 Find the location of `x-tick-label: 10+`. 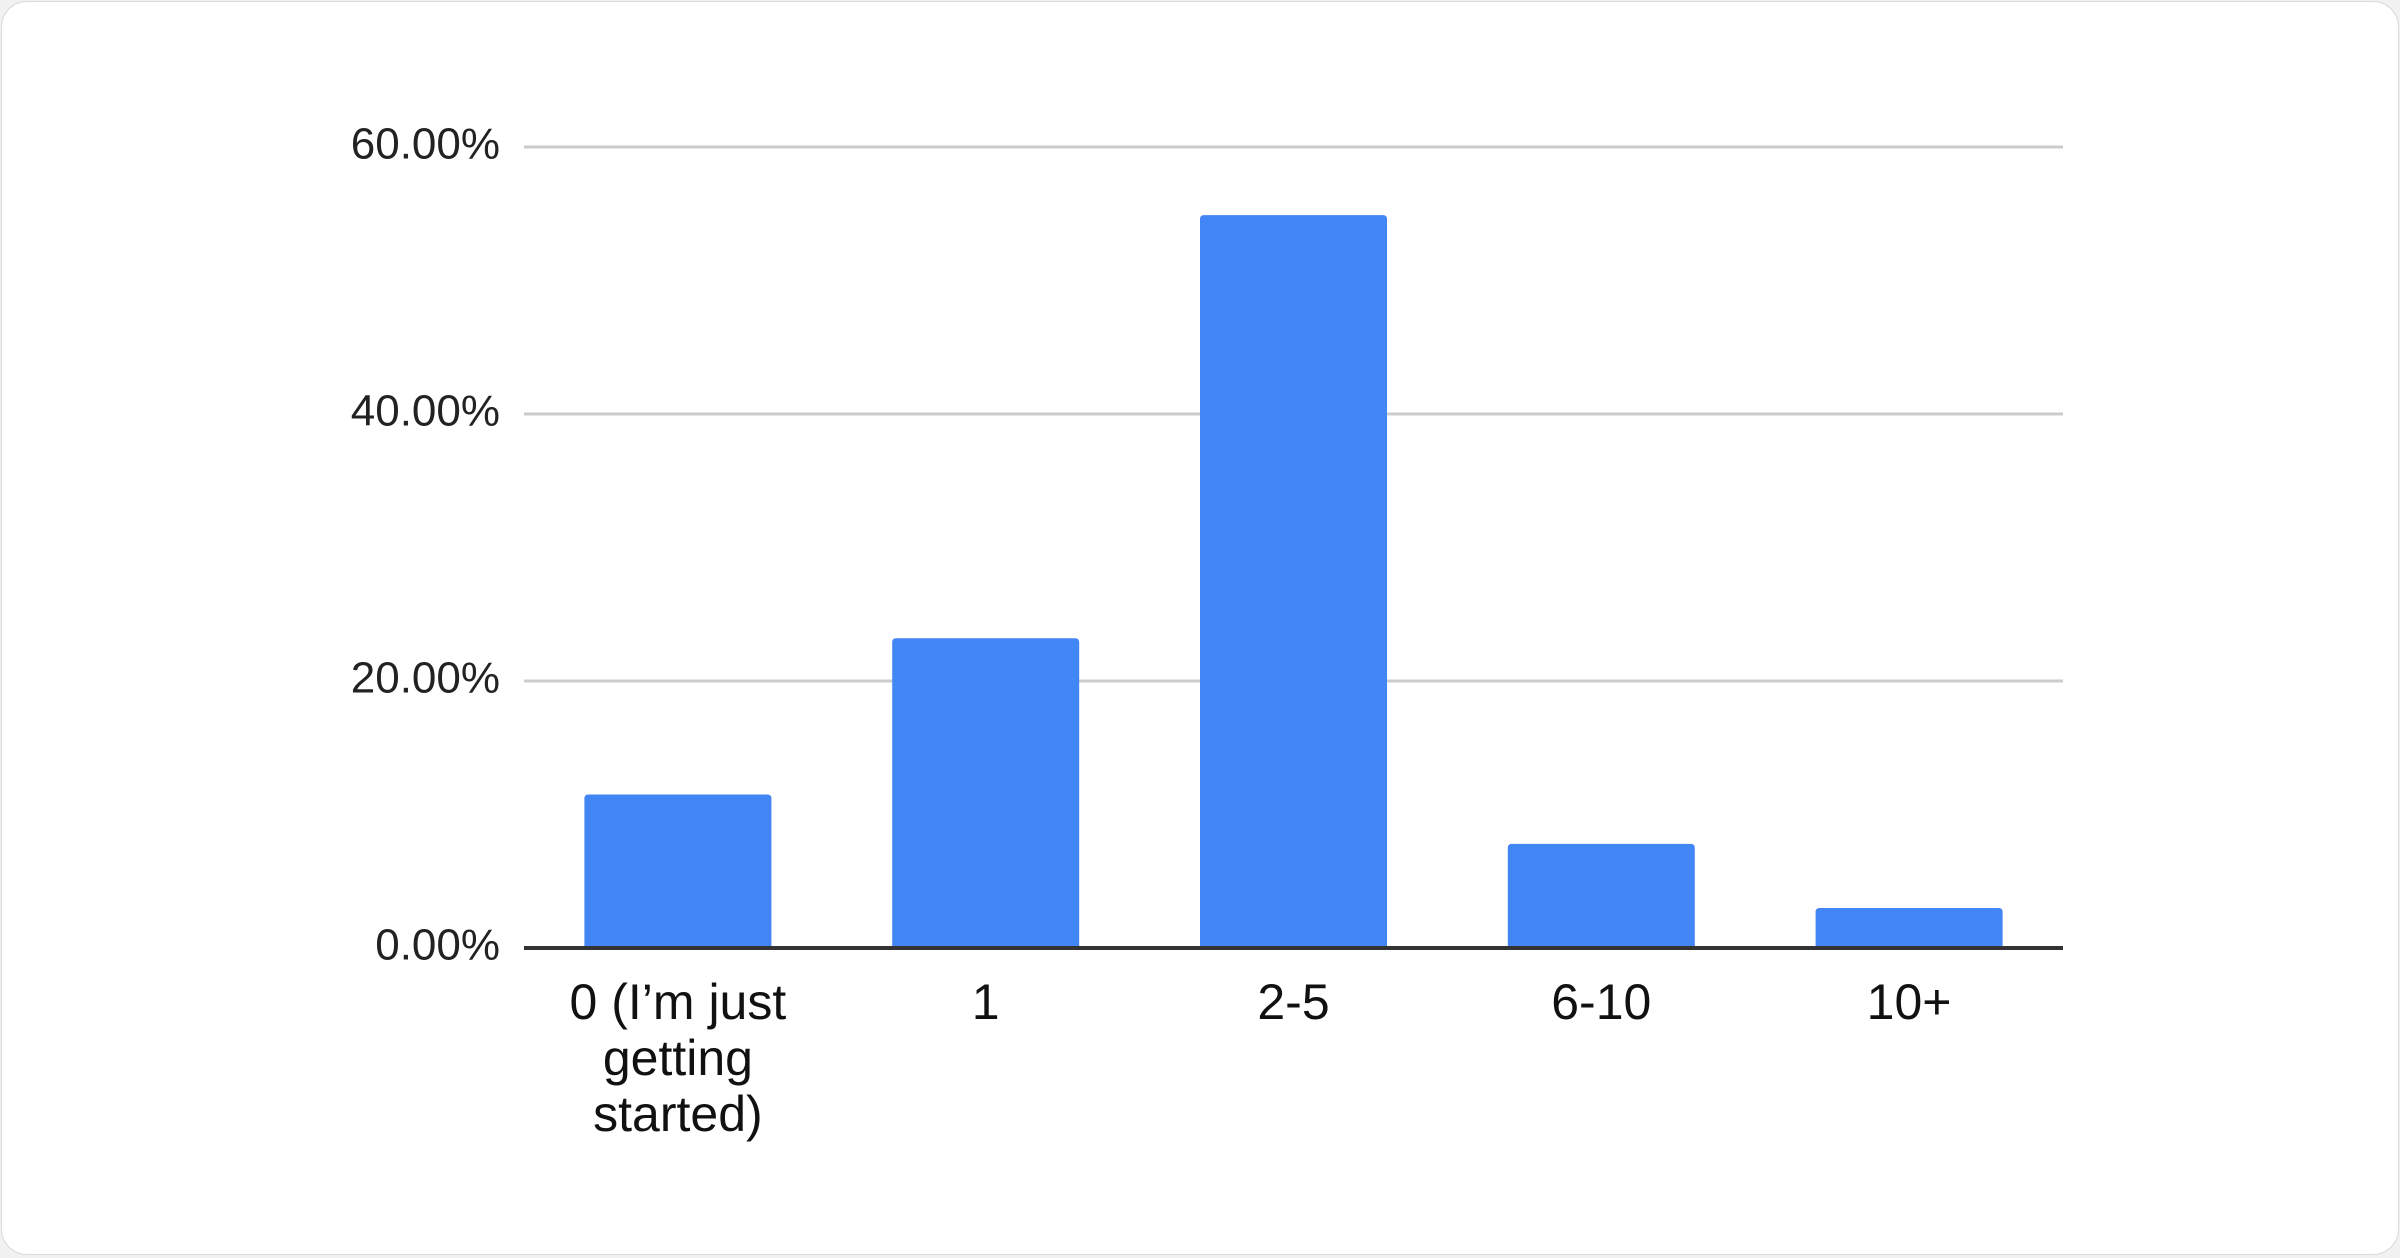

x-tick-label: 10+ is located at coordinates (1909, 1002).